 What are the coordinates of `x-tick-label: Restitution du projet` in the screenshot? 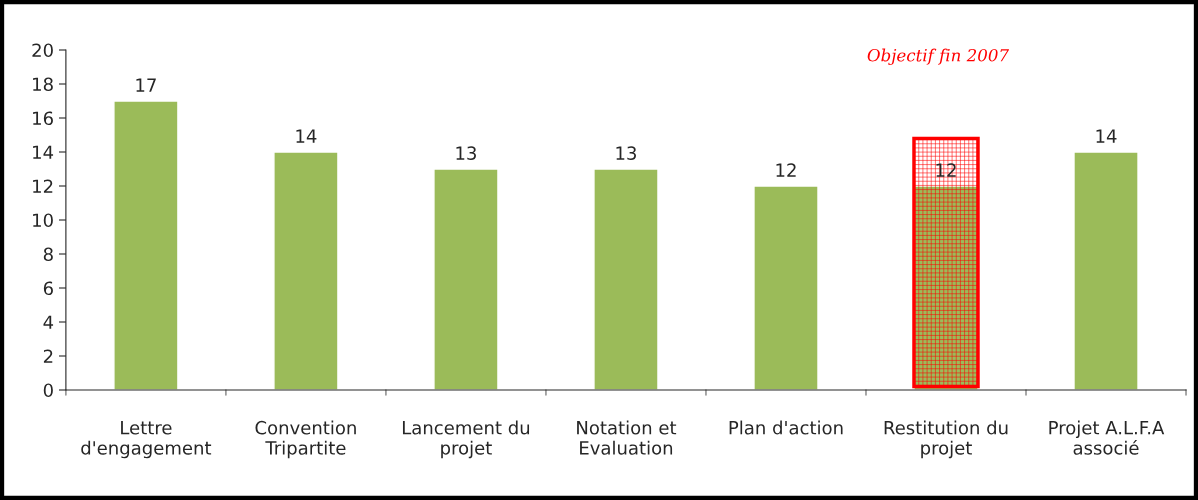 It's located at (946, 439).